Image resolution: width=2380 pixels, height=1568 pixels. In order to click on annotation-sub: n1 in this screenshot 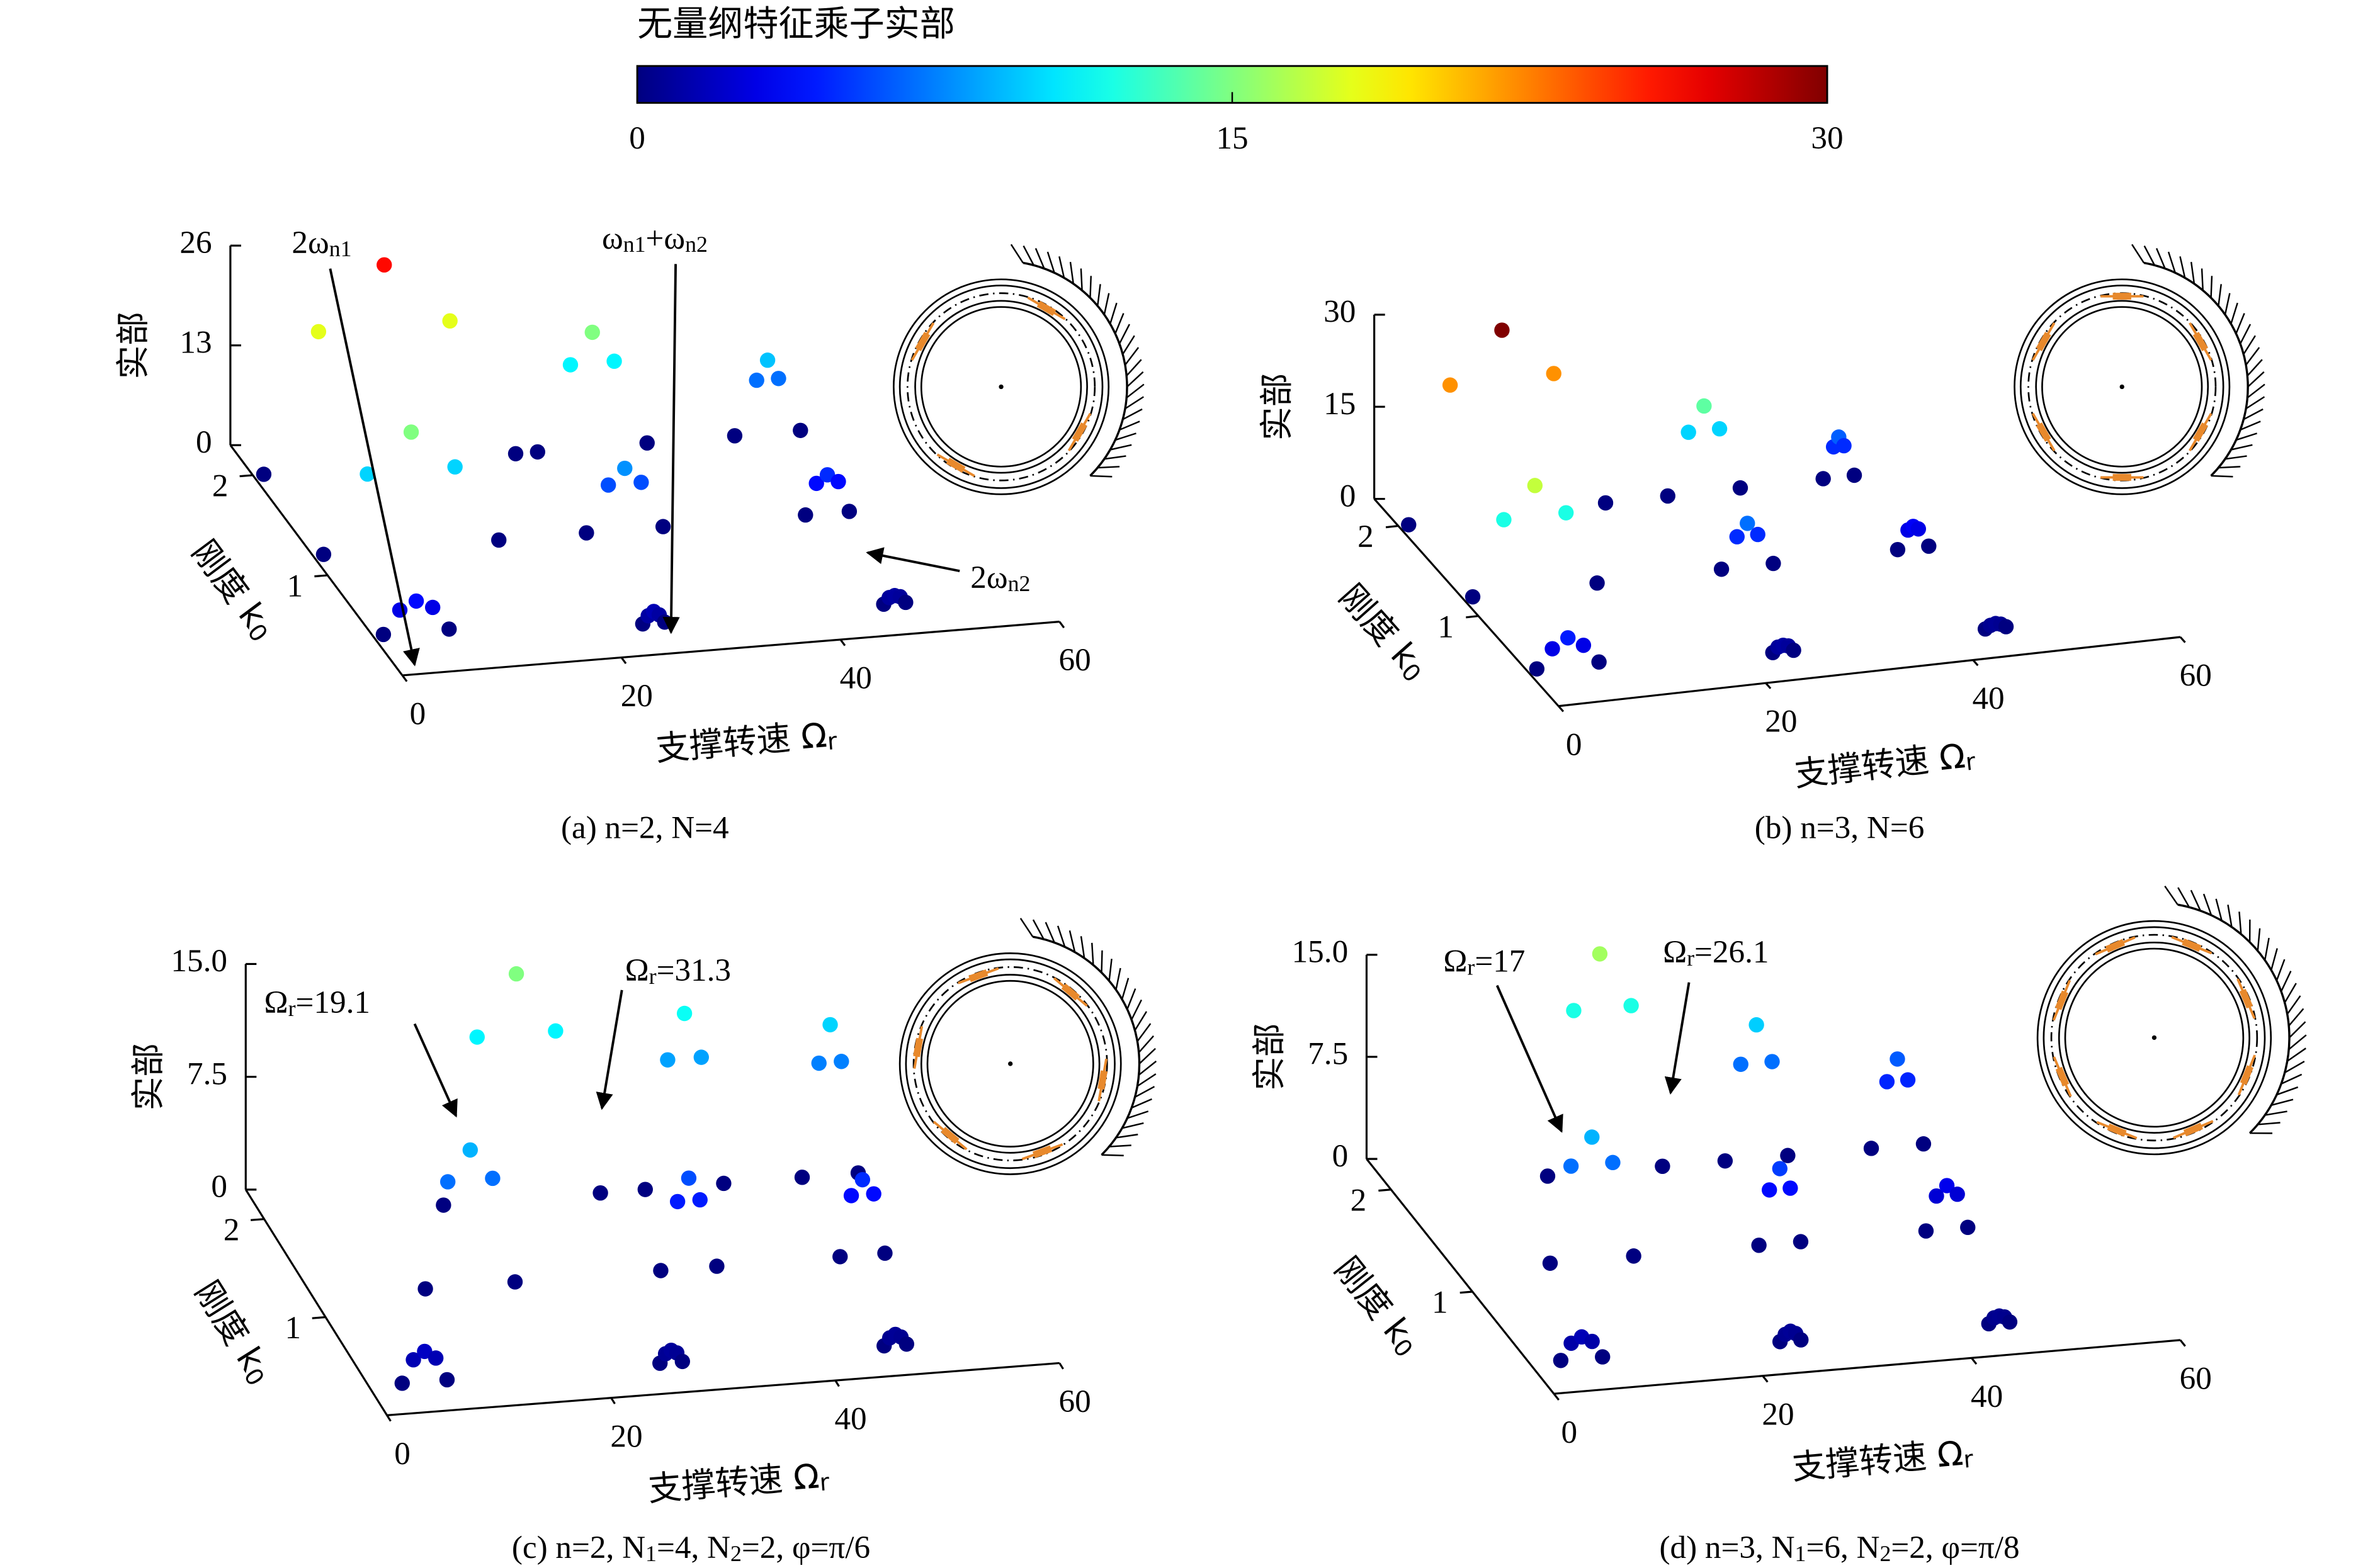, I will do `click(340, 249)`.